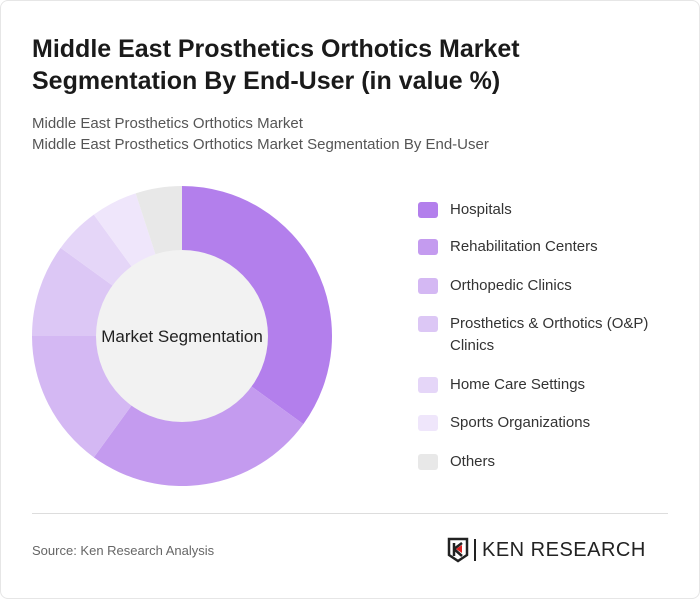 This screenshot has height=599, width=700. What do you see at coordinates (553, 210) in the screenshot?
I see `legend-item: Hospitals` at bounding box center [553, 210].